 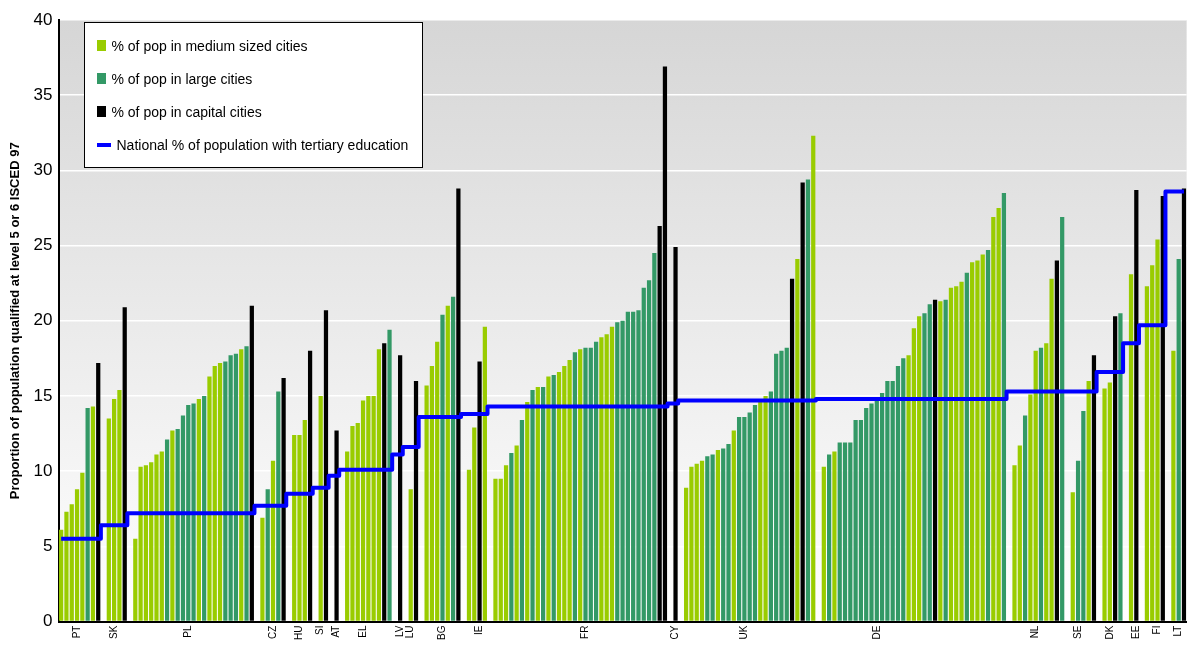 What do you see at coordinates (186, 111) in the screenshot?
I see `legend-label: % of pop in capital cities` at bounding box center [186, 111].